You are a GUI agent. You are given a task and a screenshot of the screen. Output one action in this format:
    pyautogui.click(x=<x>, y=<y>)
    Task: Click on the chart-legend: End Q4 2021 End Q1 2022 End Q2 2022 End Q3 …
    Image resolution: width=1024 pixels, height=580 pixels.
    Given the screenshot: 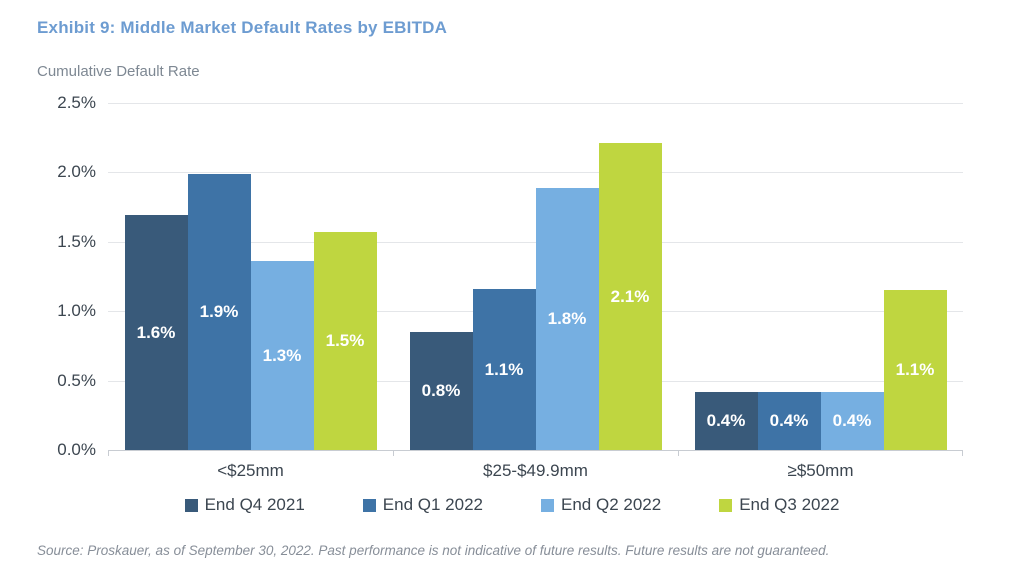 What is the action you would take?
    pyautogui.click(x=512, y=505)
    